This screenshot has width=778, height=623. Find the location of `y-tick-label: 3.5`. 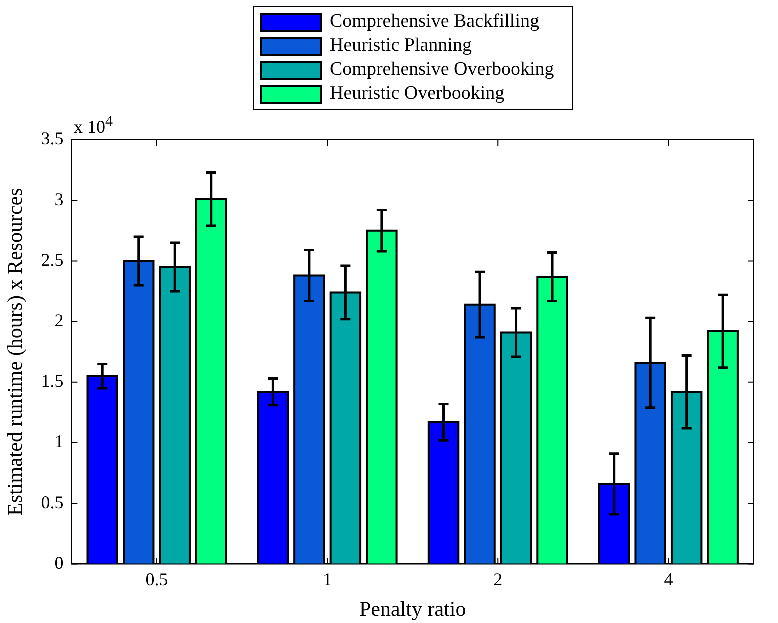

y-tick-label: 3.5 is located at coordinates (52, 138).